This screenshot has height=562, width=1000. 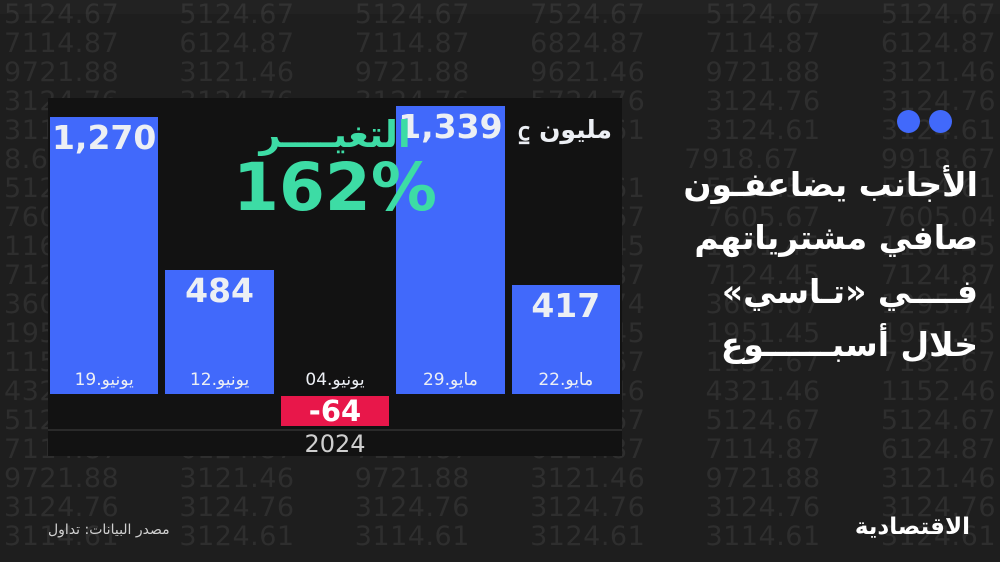 What do you see at coordinates (575, 129) in the screenshot?
I see `unit-text: مليون` at bounding box center [575, 129].